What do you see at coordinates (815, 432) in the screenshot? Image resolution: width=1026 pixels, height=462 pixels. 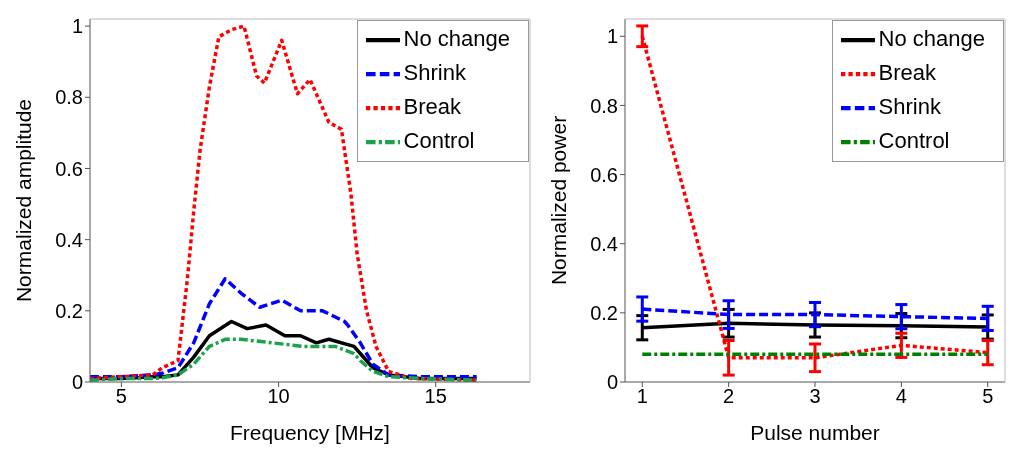 I see `x-axis-title: Pulse number` at bounding box center [815, 432].